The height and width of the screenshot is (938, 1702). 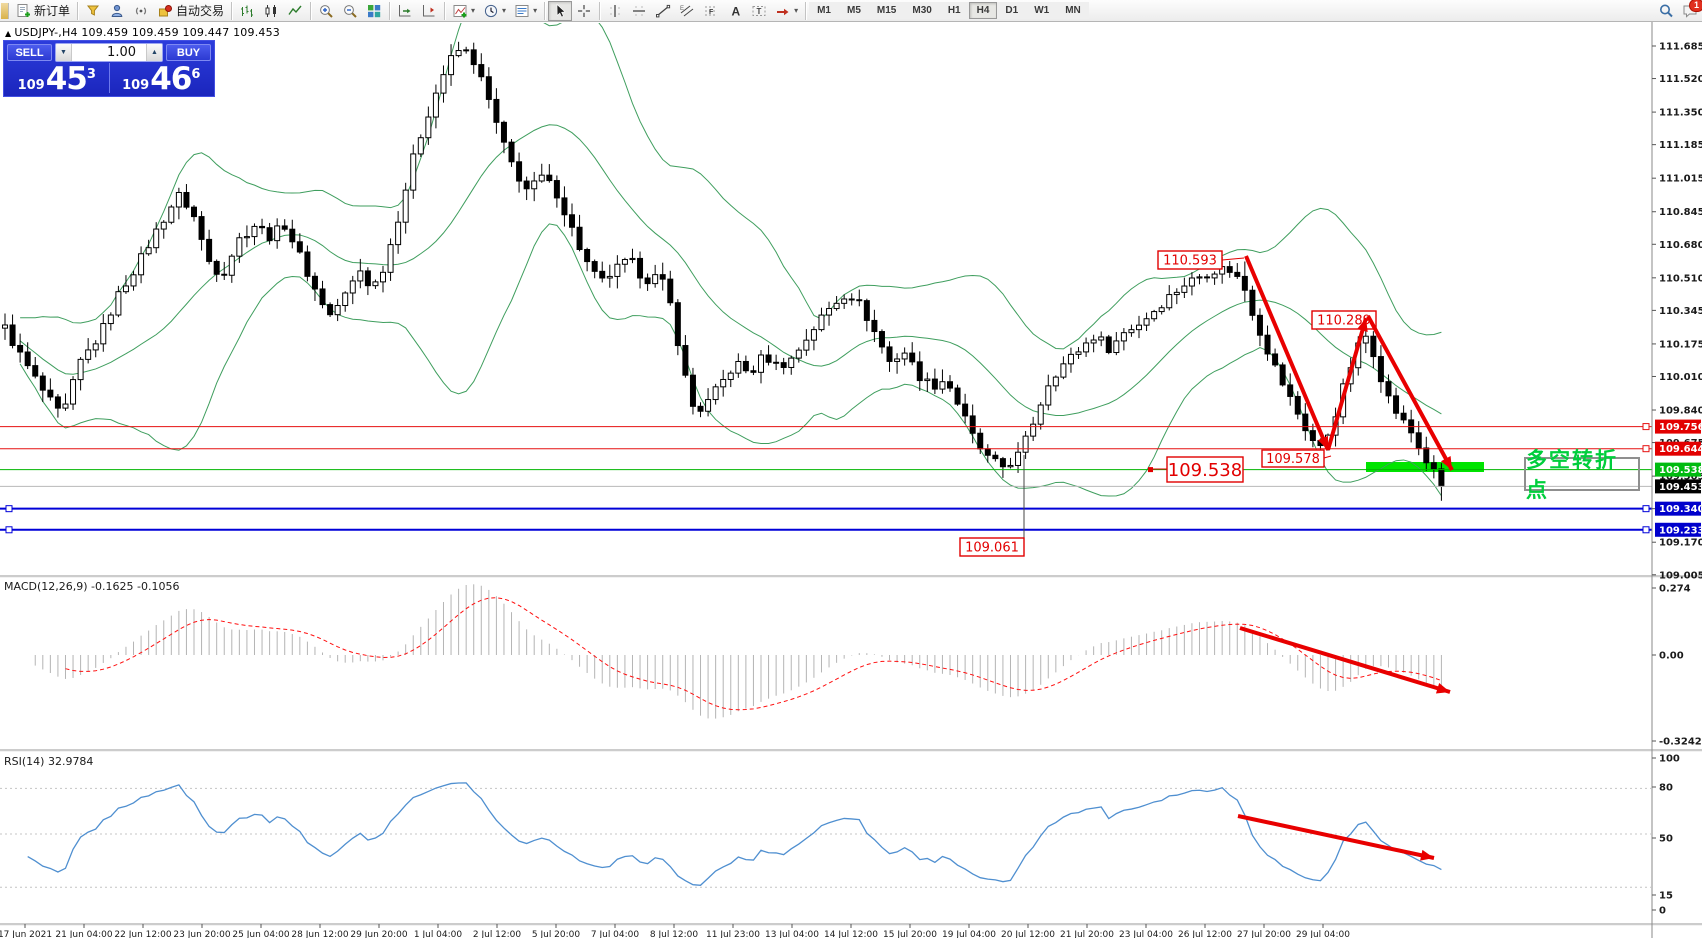 I want to click on buy-button: BUY, so click(x=188, y=52).